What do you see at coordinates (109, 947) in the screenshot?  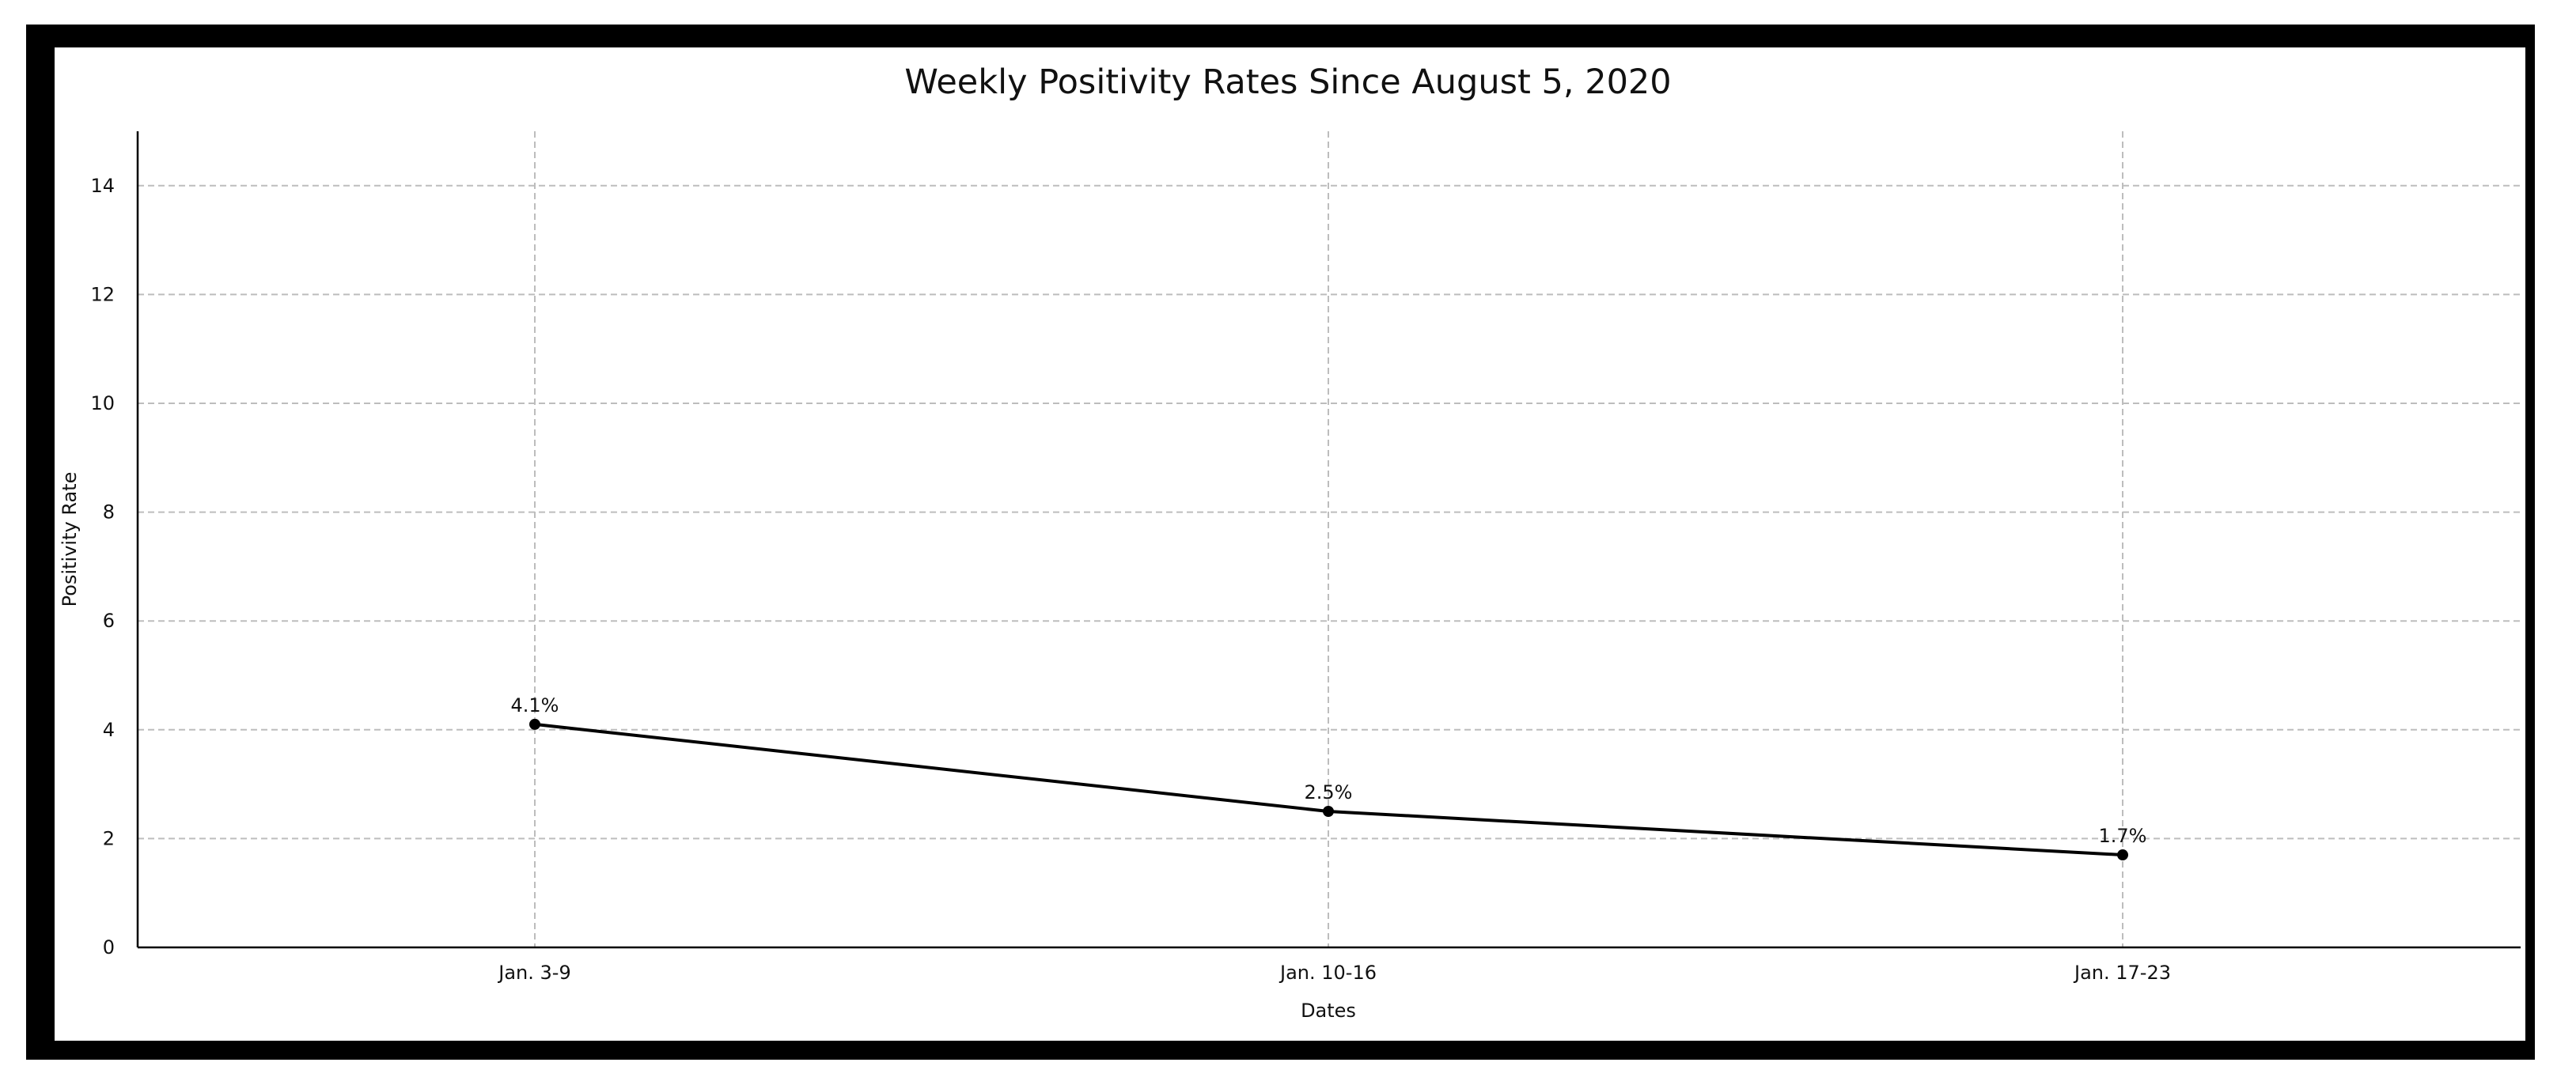 I see `y-tick-label: 0` at bounding box center [109, 947].